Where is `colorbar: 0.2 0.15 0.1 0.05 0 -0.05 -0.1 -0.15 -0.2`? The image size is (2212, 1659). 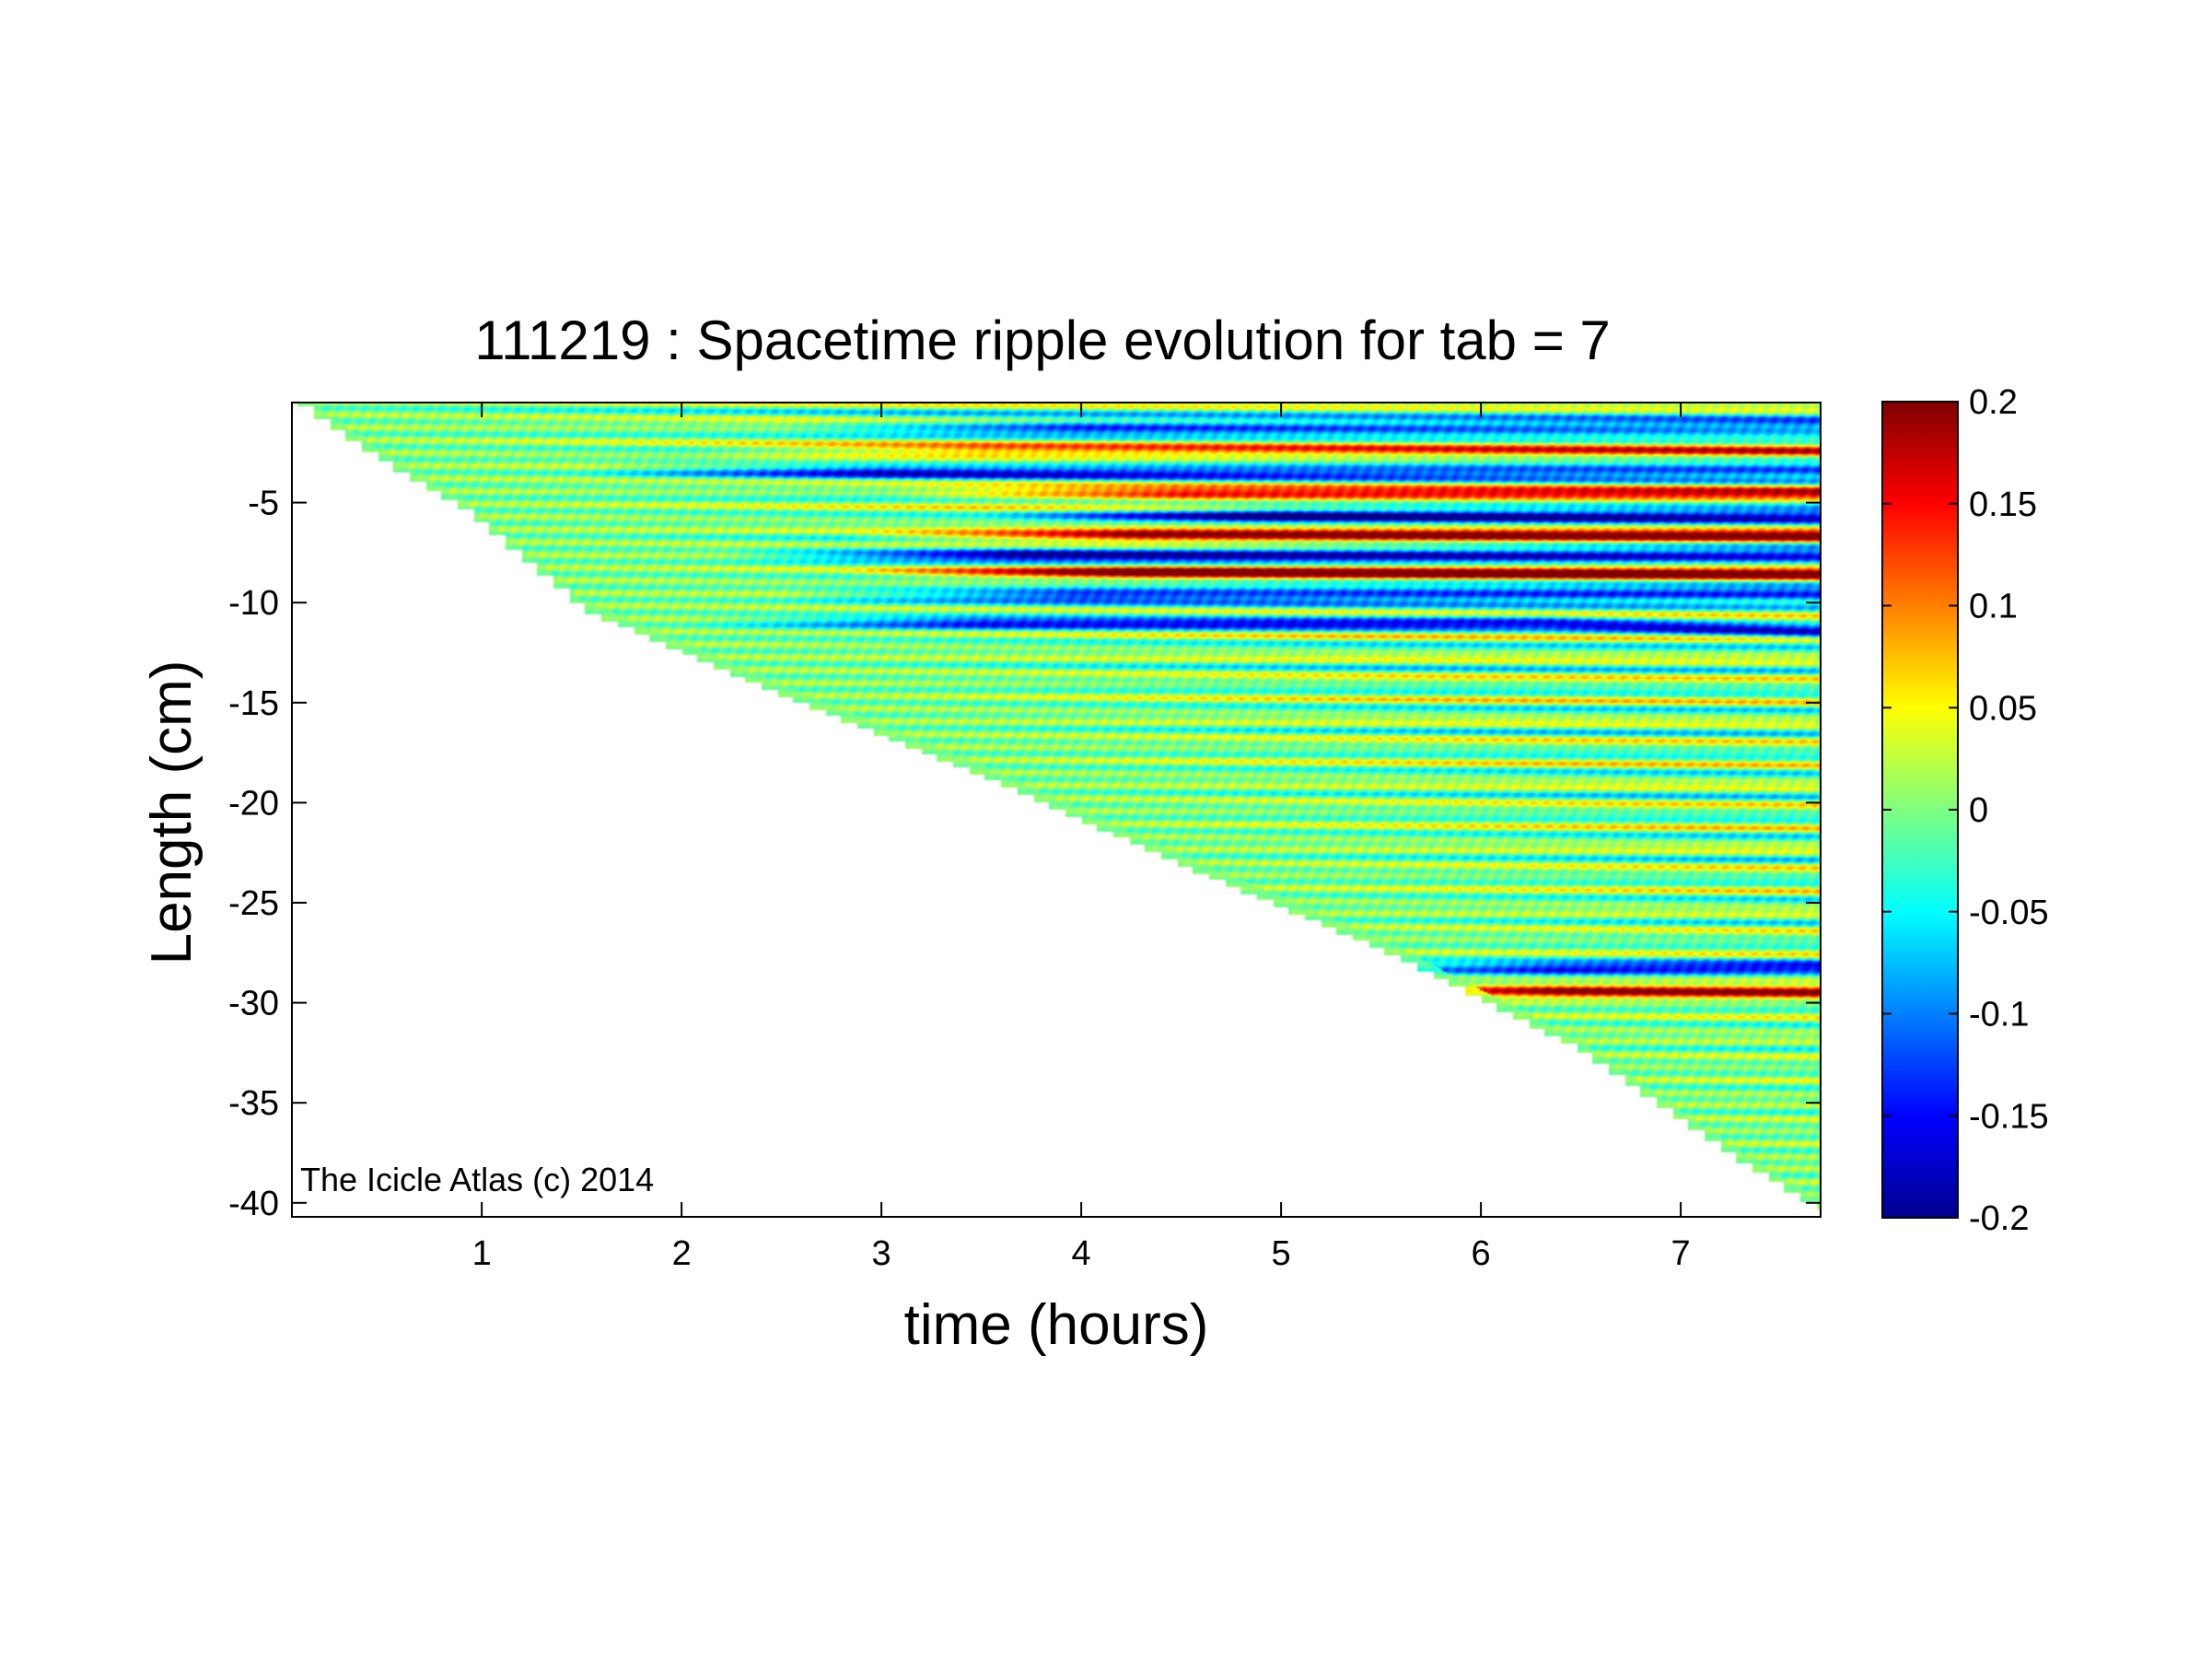
colorbar: 0.2 0.15 0.1 0.05 0 -0.05 -0.1 -0.15 -0.2 is located at coordinates (1965, 810).